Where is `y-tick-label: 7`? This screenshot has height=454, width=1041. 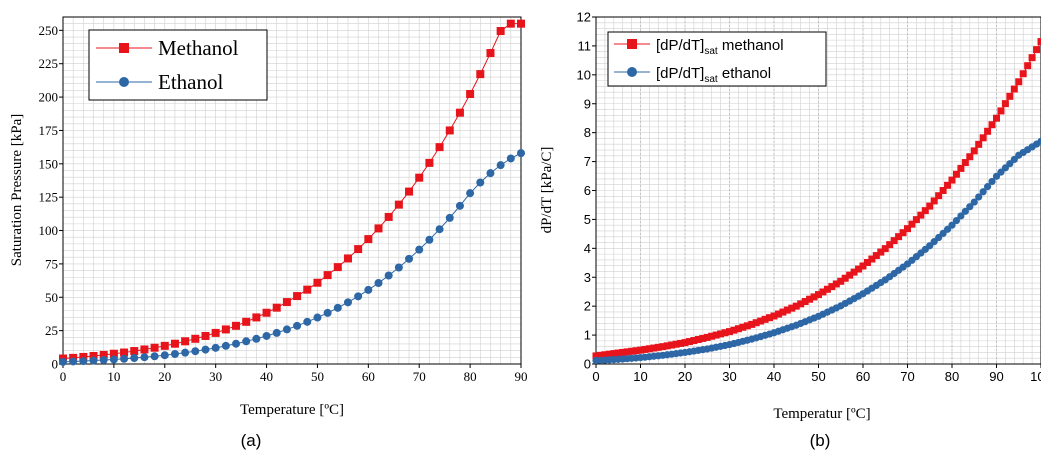
y-tick-label: 7 is located at coordinates (587, 161).